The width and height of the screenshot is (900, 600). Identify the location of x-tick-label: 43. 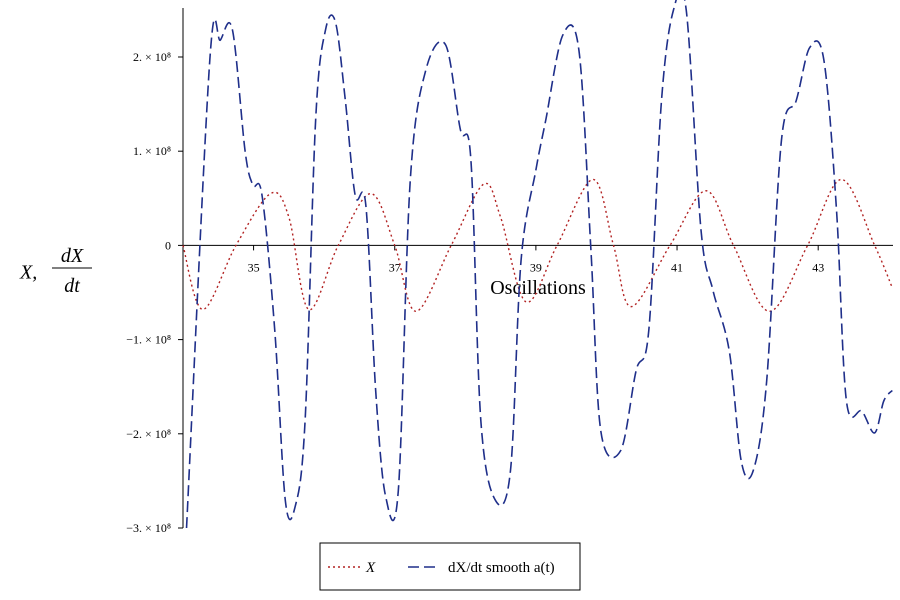
(818, 267).